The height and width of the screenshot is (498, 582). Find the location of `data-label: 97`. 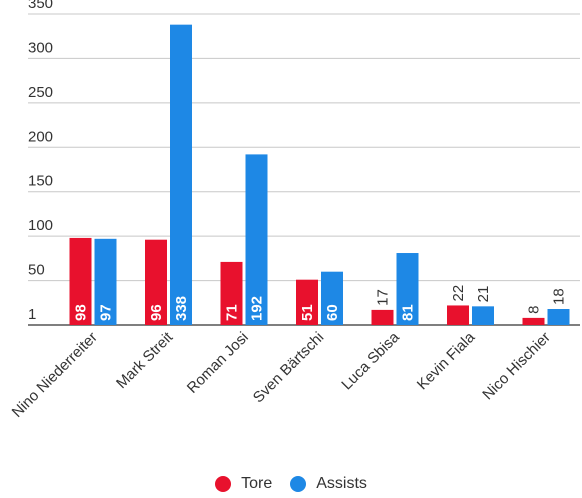

data-label: 97 is located at coordinates (106, 312).